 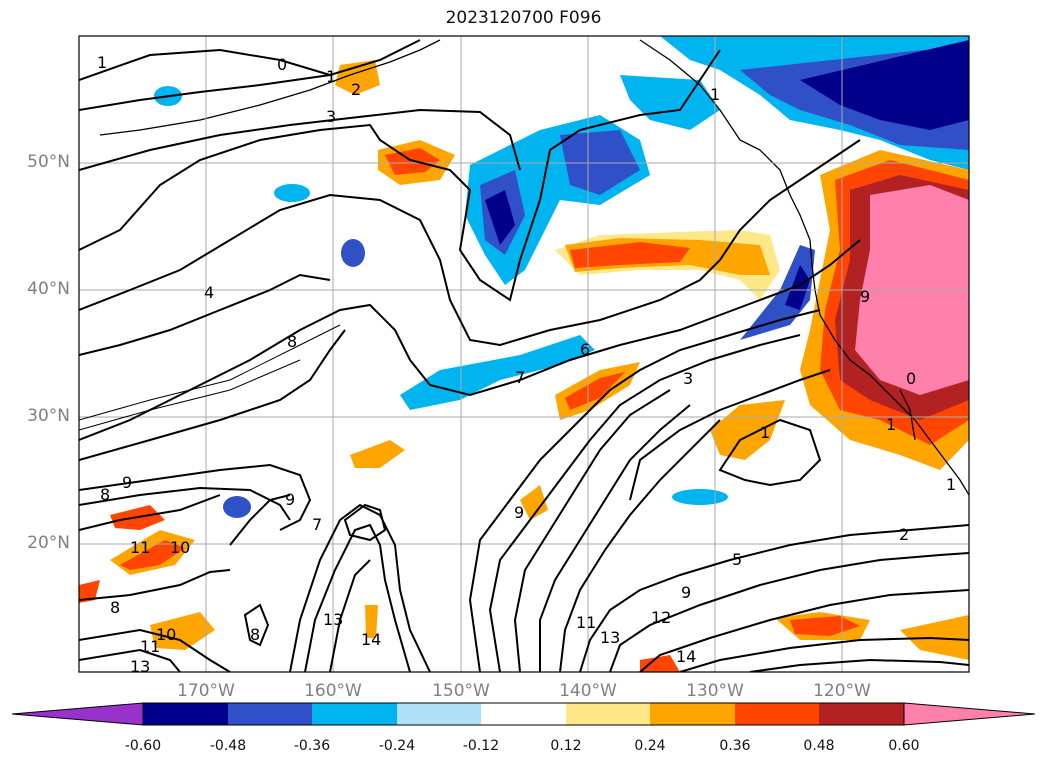 What do you see at coordinates (904, 746) in the screenshot?
I see `colorbar-tick-label: 0.60` at bounding box center [904, 746].